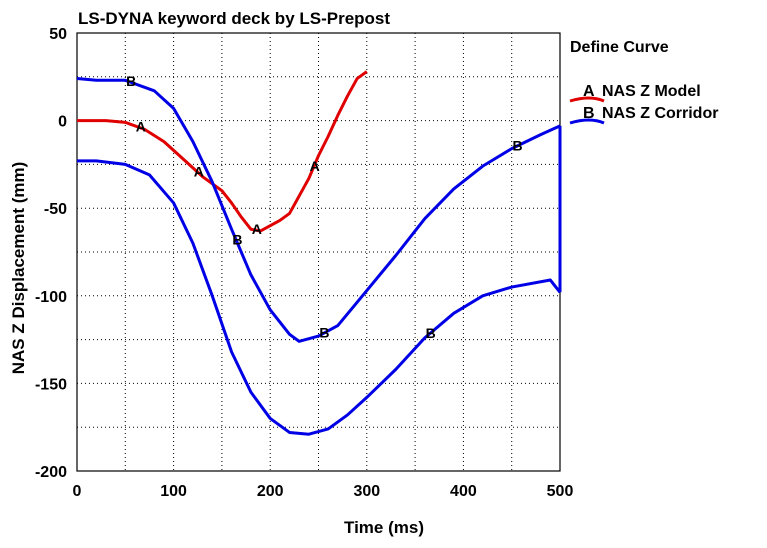 The height and width of the screenshot is (548, 767). Describe the element at coordinates (58, 34) in the screenshot. I see `y-tick-label: 50` at that location.